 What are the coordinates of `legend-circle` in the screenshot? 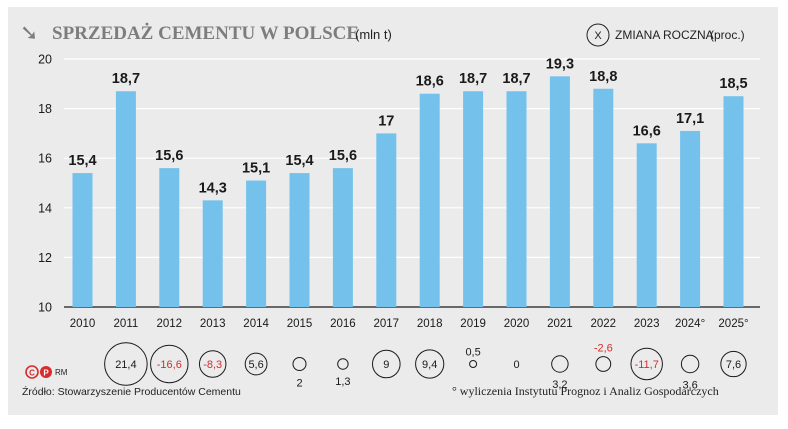 It's located at (598, 35).